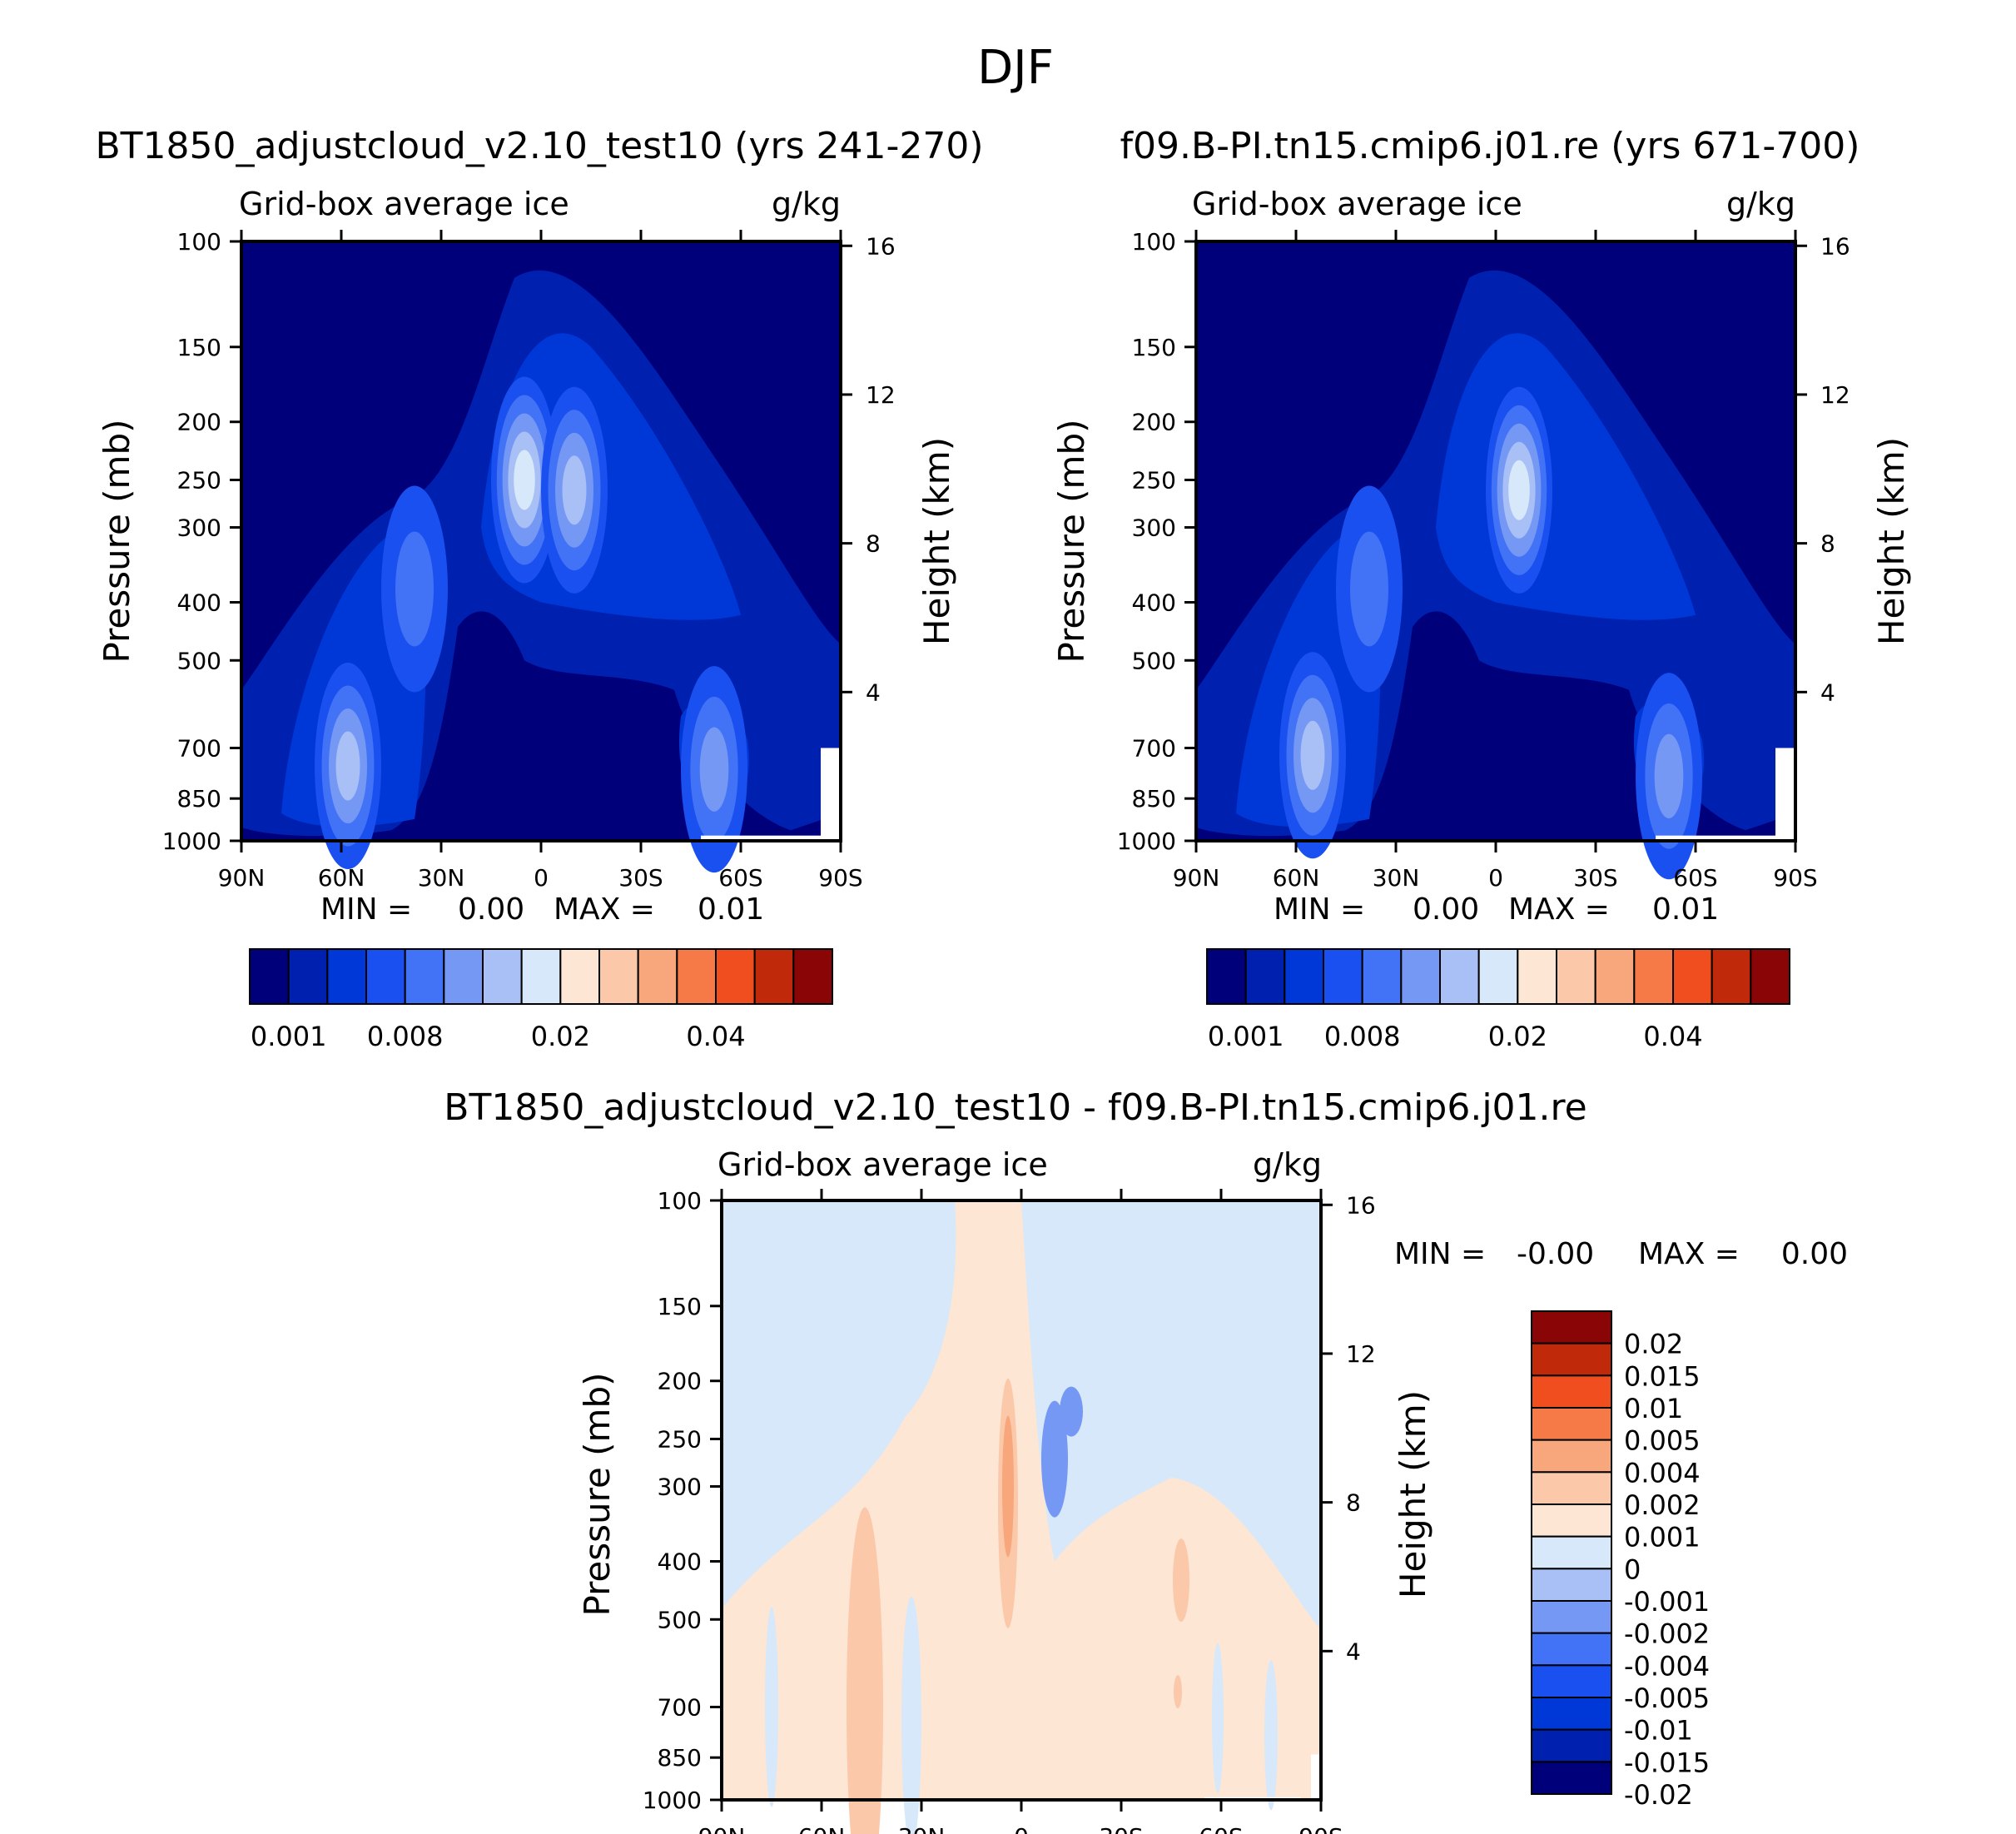 The width and height of the screenshot is (2016, 1834). I want to click on colorbar-label: 0.005, so click(1662, 1441).